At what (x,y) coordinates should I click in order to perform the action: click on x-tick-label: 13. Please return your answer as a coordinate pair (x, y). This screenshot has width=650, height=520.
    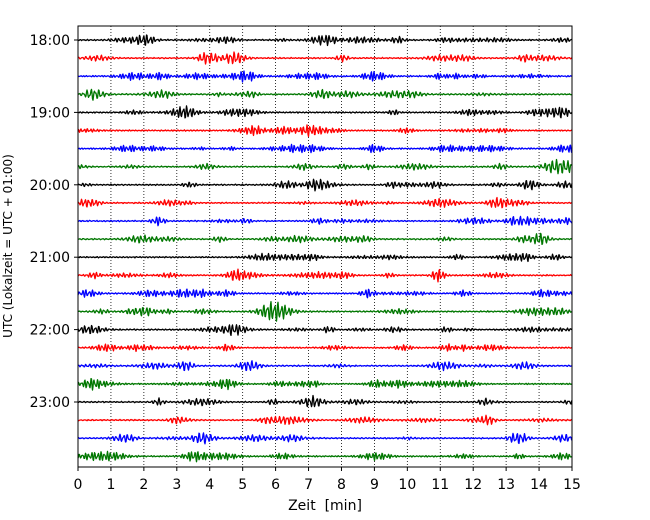
    Looking at the image, I should click on (506, 485).